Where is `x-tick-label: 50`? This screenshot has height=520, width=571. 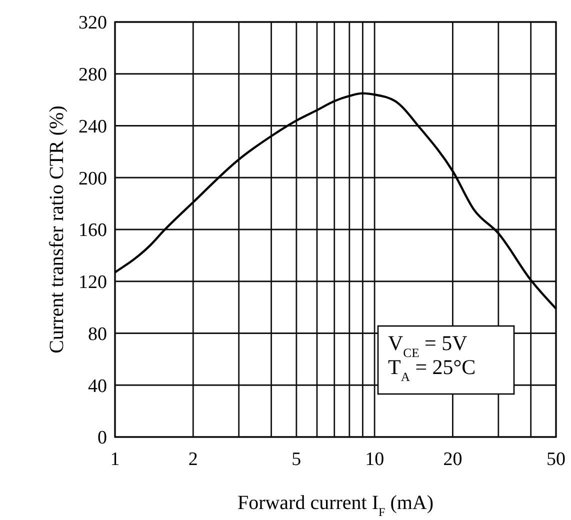
x-tick-label: 50 is located at coordinates (556, 459).